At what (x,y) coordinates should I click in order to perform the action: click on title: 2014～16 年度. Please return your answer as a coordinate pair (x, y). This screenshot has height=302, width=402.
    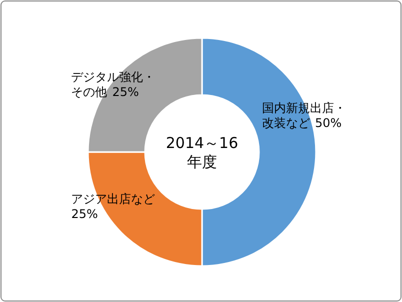
    Looking at the image, I should click on (202, 152).